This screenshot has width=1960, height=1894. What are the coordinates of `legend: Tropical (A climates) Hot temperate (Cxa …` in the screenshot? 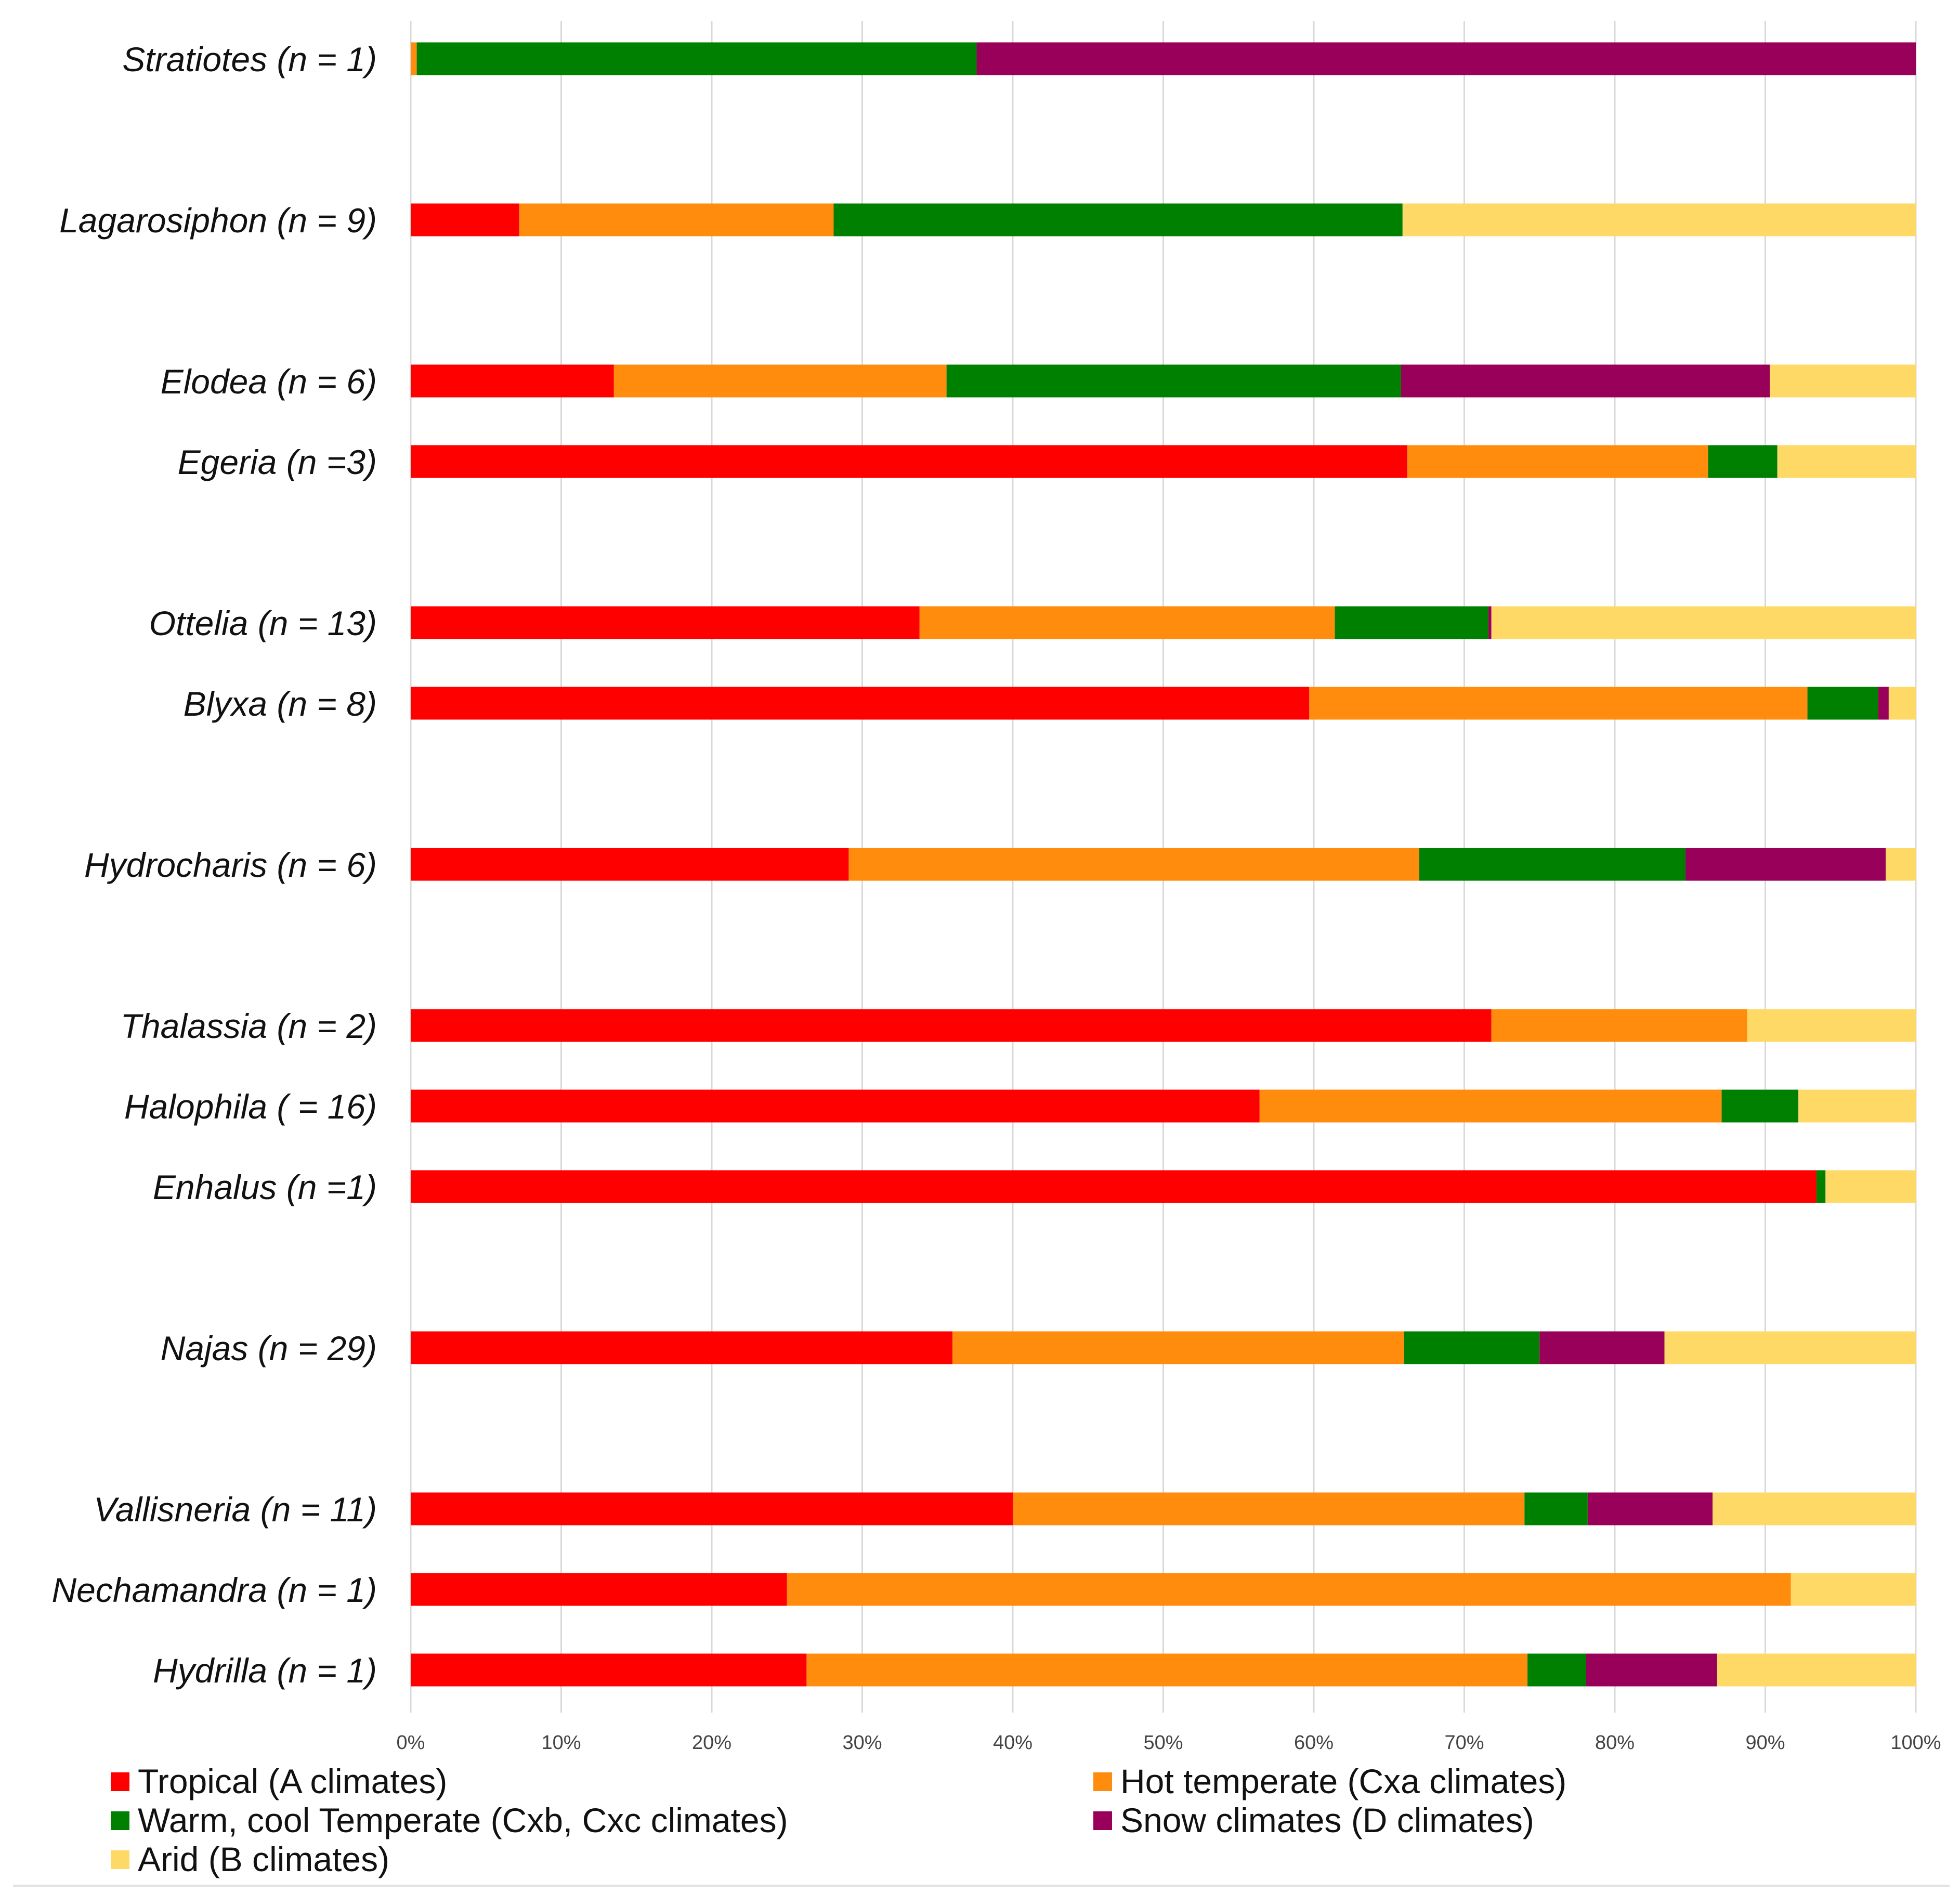 It's located at (838, 1820).